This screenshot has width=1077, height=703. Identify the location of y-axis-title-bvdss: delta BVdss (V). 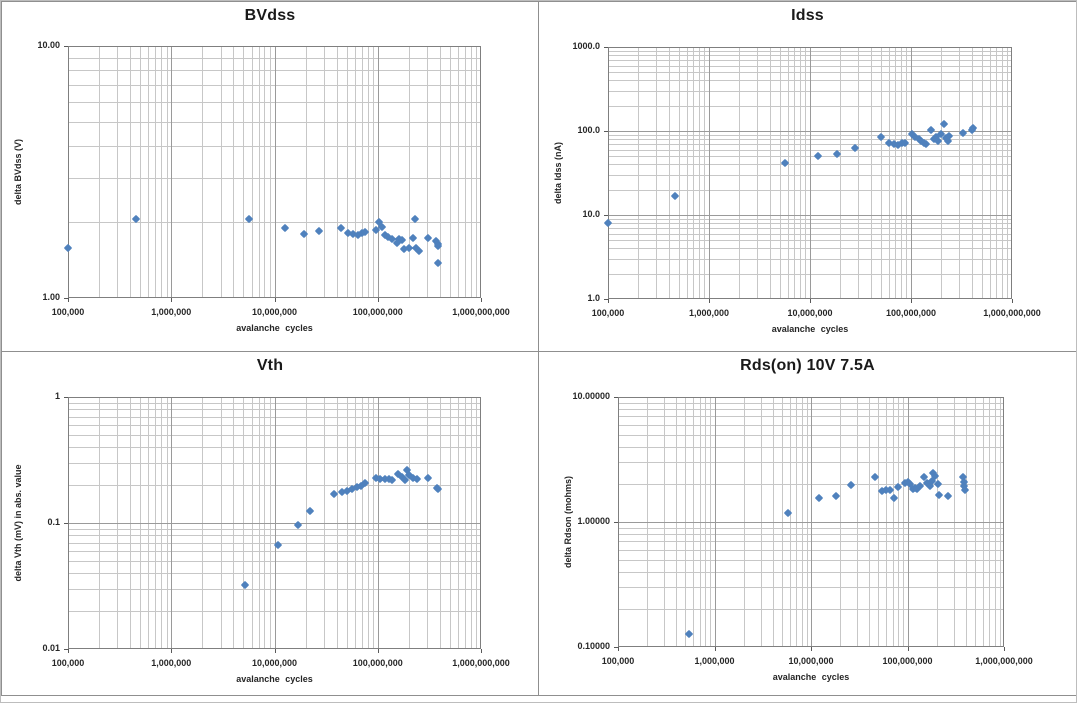
(18, 172).